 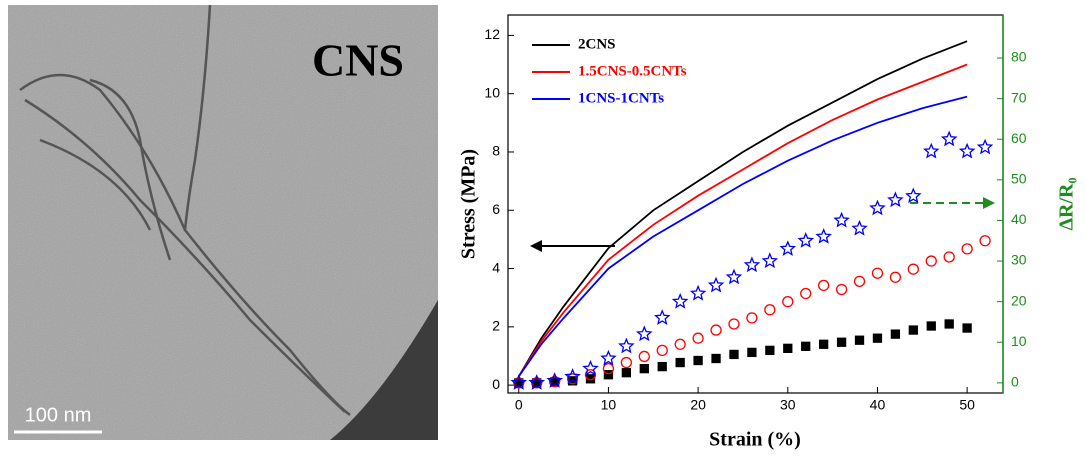 I want to click on y2-tick-label: 0, so click(x=1015, y=382).